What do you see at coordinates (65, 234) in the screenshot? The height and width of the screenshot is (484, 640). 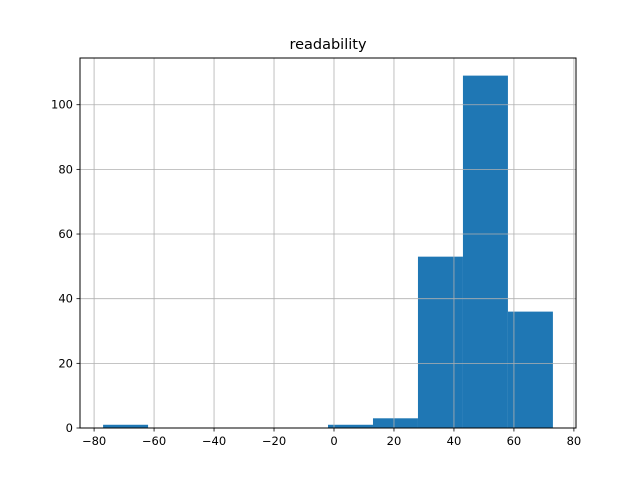 I see `y-tick-label: 60` at bounding box center [65, 234].